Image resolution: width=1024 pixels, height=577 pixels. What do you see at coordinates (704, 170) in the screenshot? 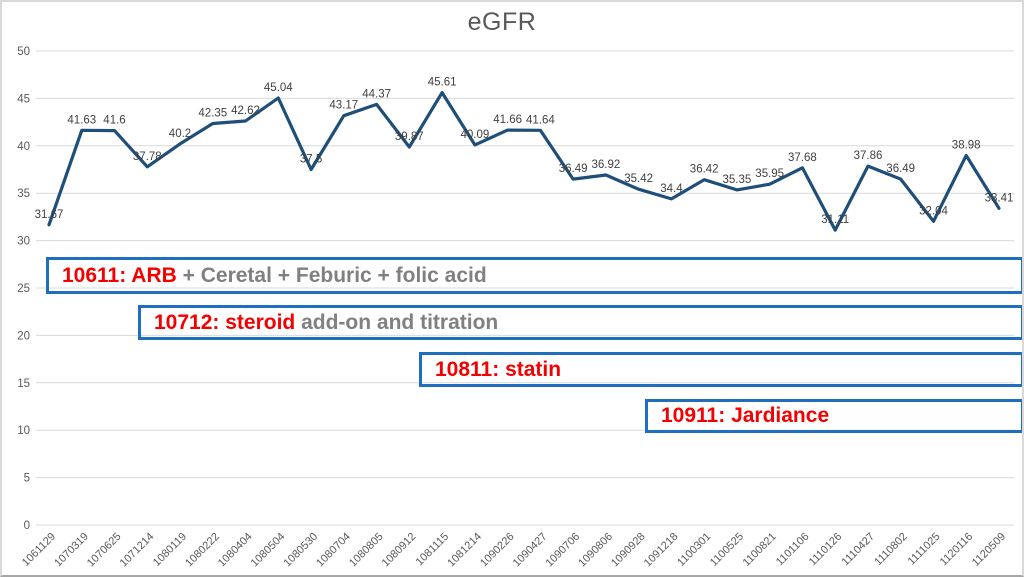
I see `data-point-label: 36.42` at bounding box center [704, 170].